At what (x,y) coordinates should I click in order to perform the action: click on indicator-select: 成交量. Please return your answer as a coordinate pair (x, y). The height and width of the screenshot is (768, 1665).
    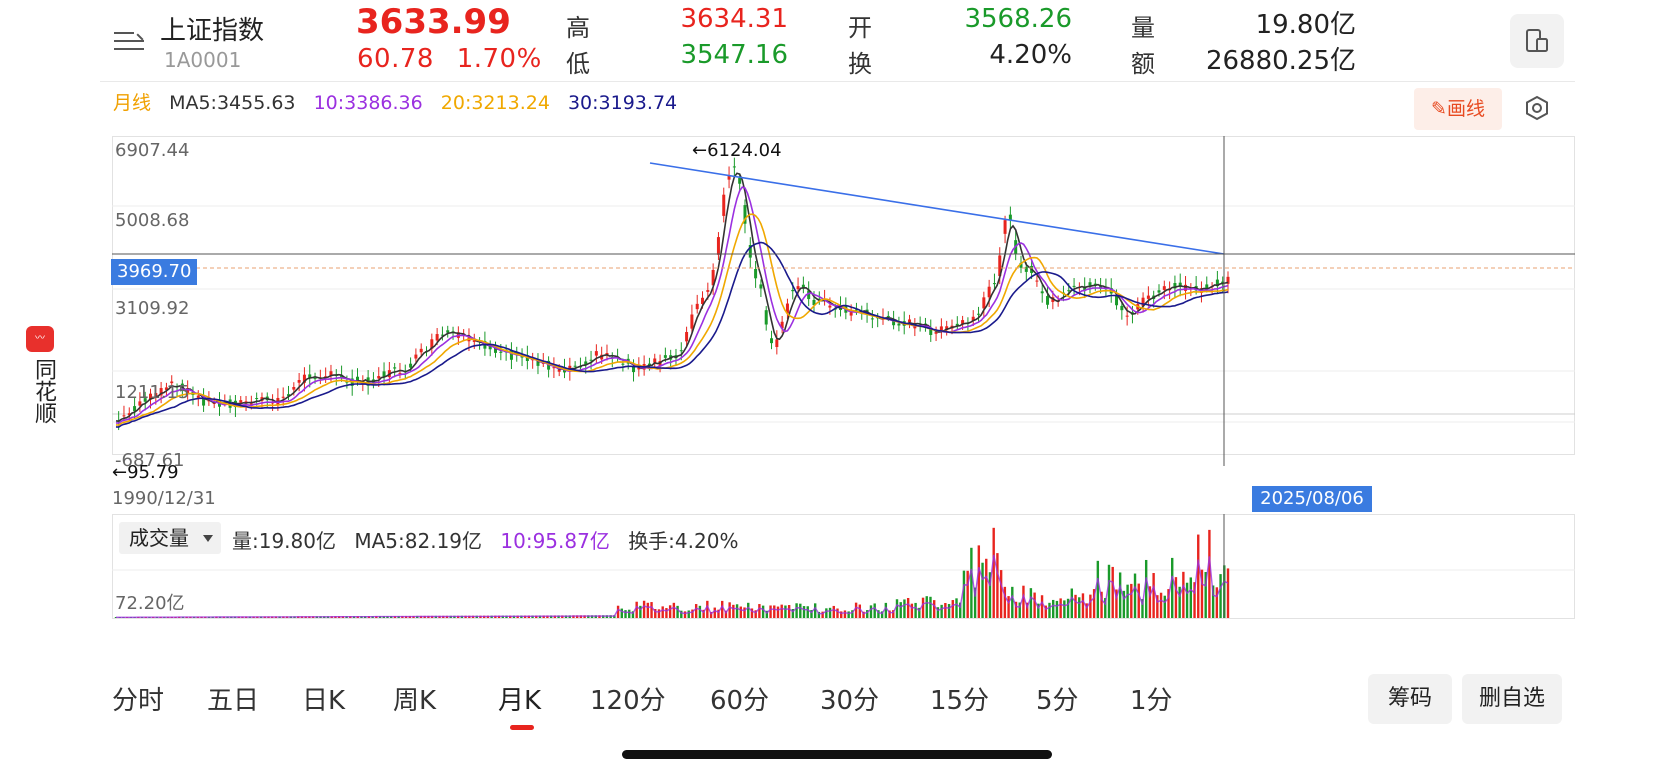
    Looking at the image, I should click on (170, 538).